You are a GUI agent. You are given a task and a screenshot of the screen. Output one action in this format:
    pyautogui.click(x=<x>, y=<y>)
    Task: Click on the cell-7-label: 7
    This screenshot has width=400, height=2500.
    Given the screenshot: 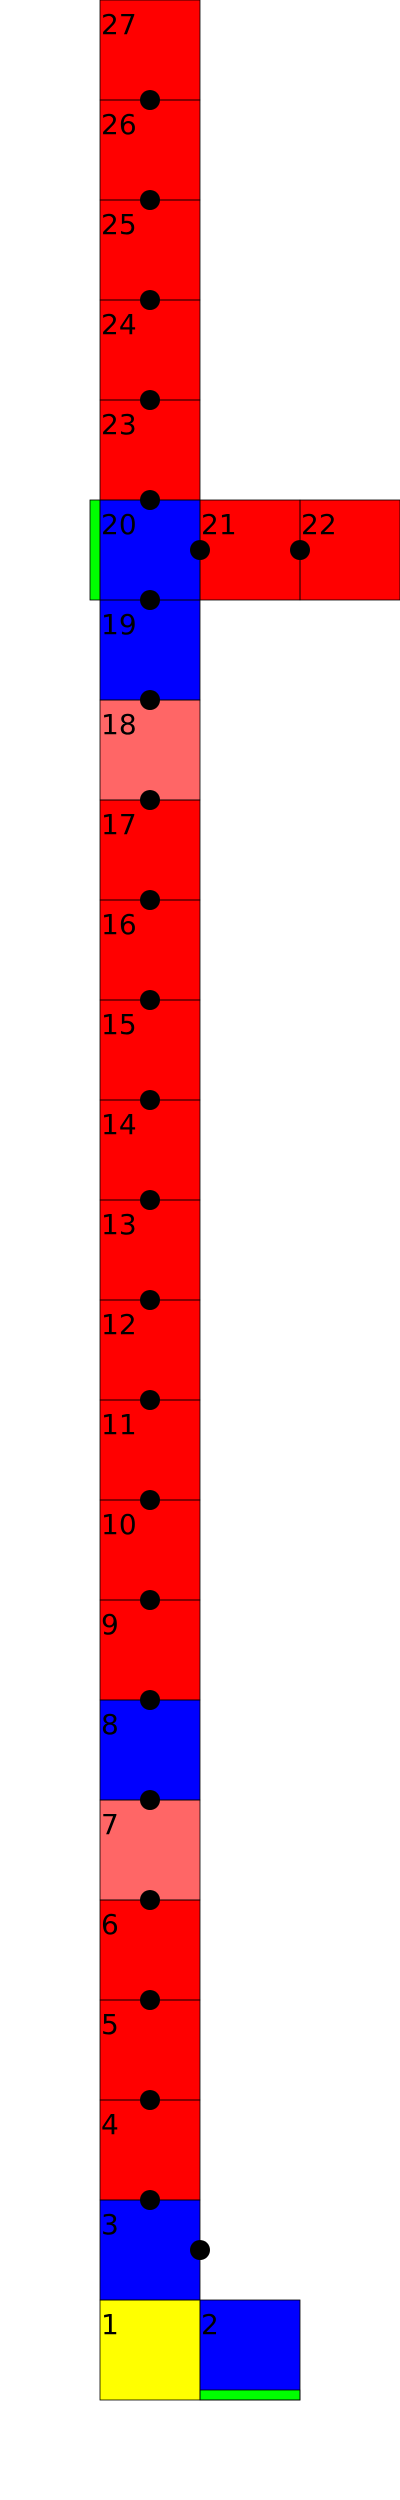 What is the action you would take?
    pyautogui.click(x=110, y=1824)
    